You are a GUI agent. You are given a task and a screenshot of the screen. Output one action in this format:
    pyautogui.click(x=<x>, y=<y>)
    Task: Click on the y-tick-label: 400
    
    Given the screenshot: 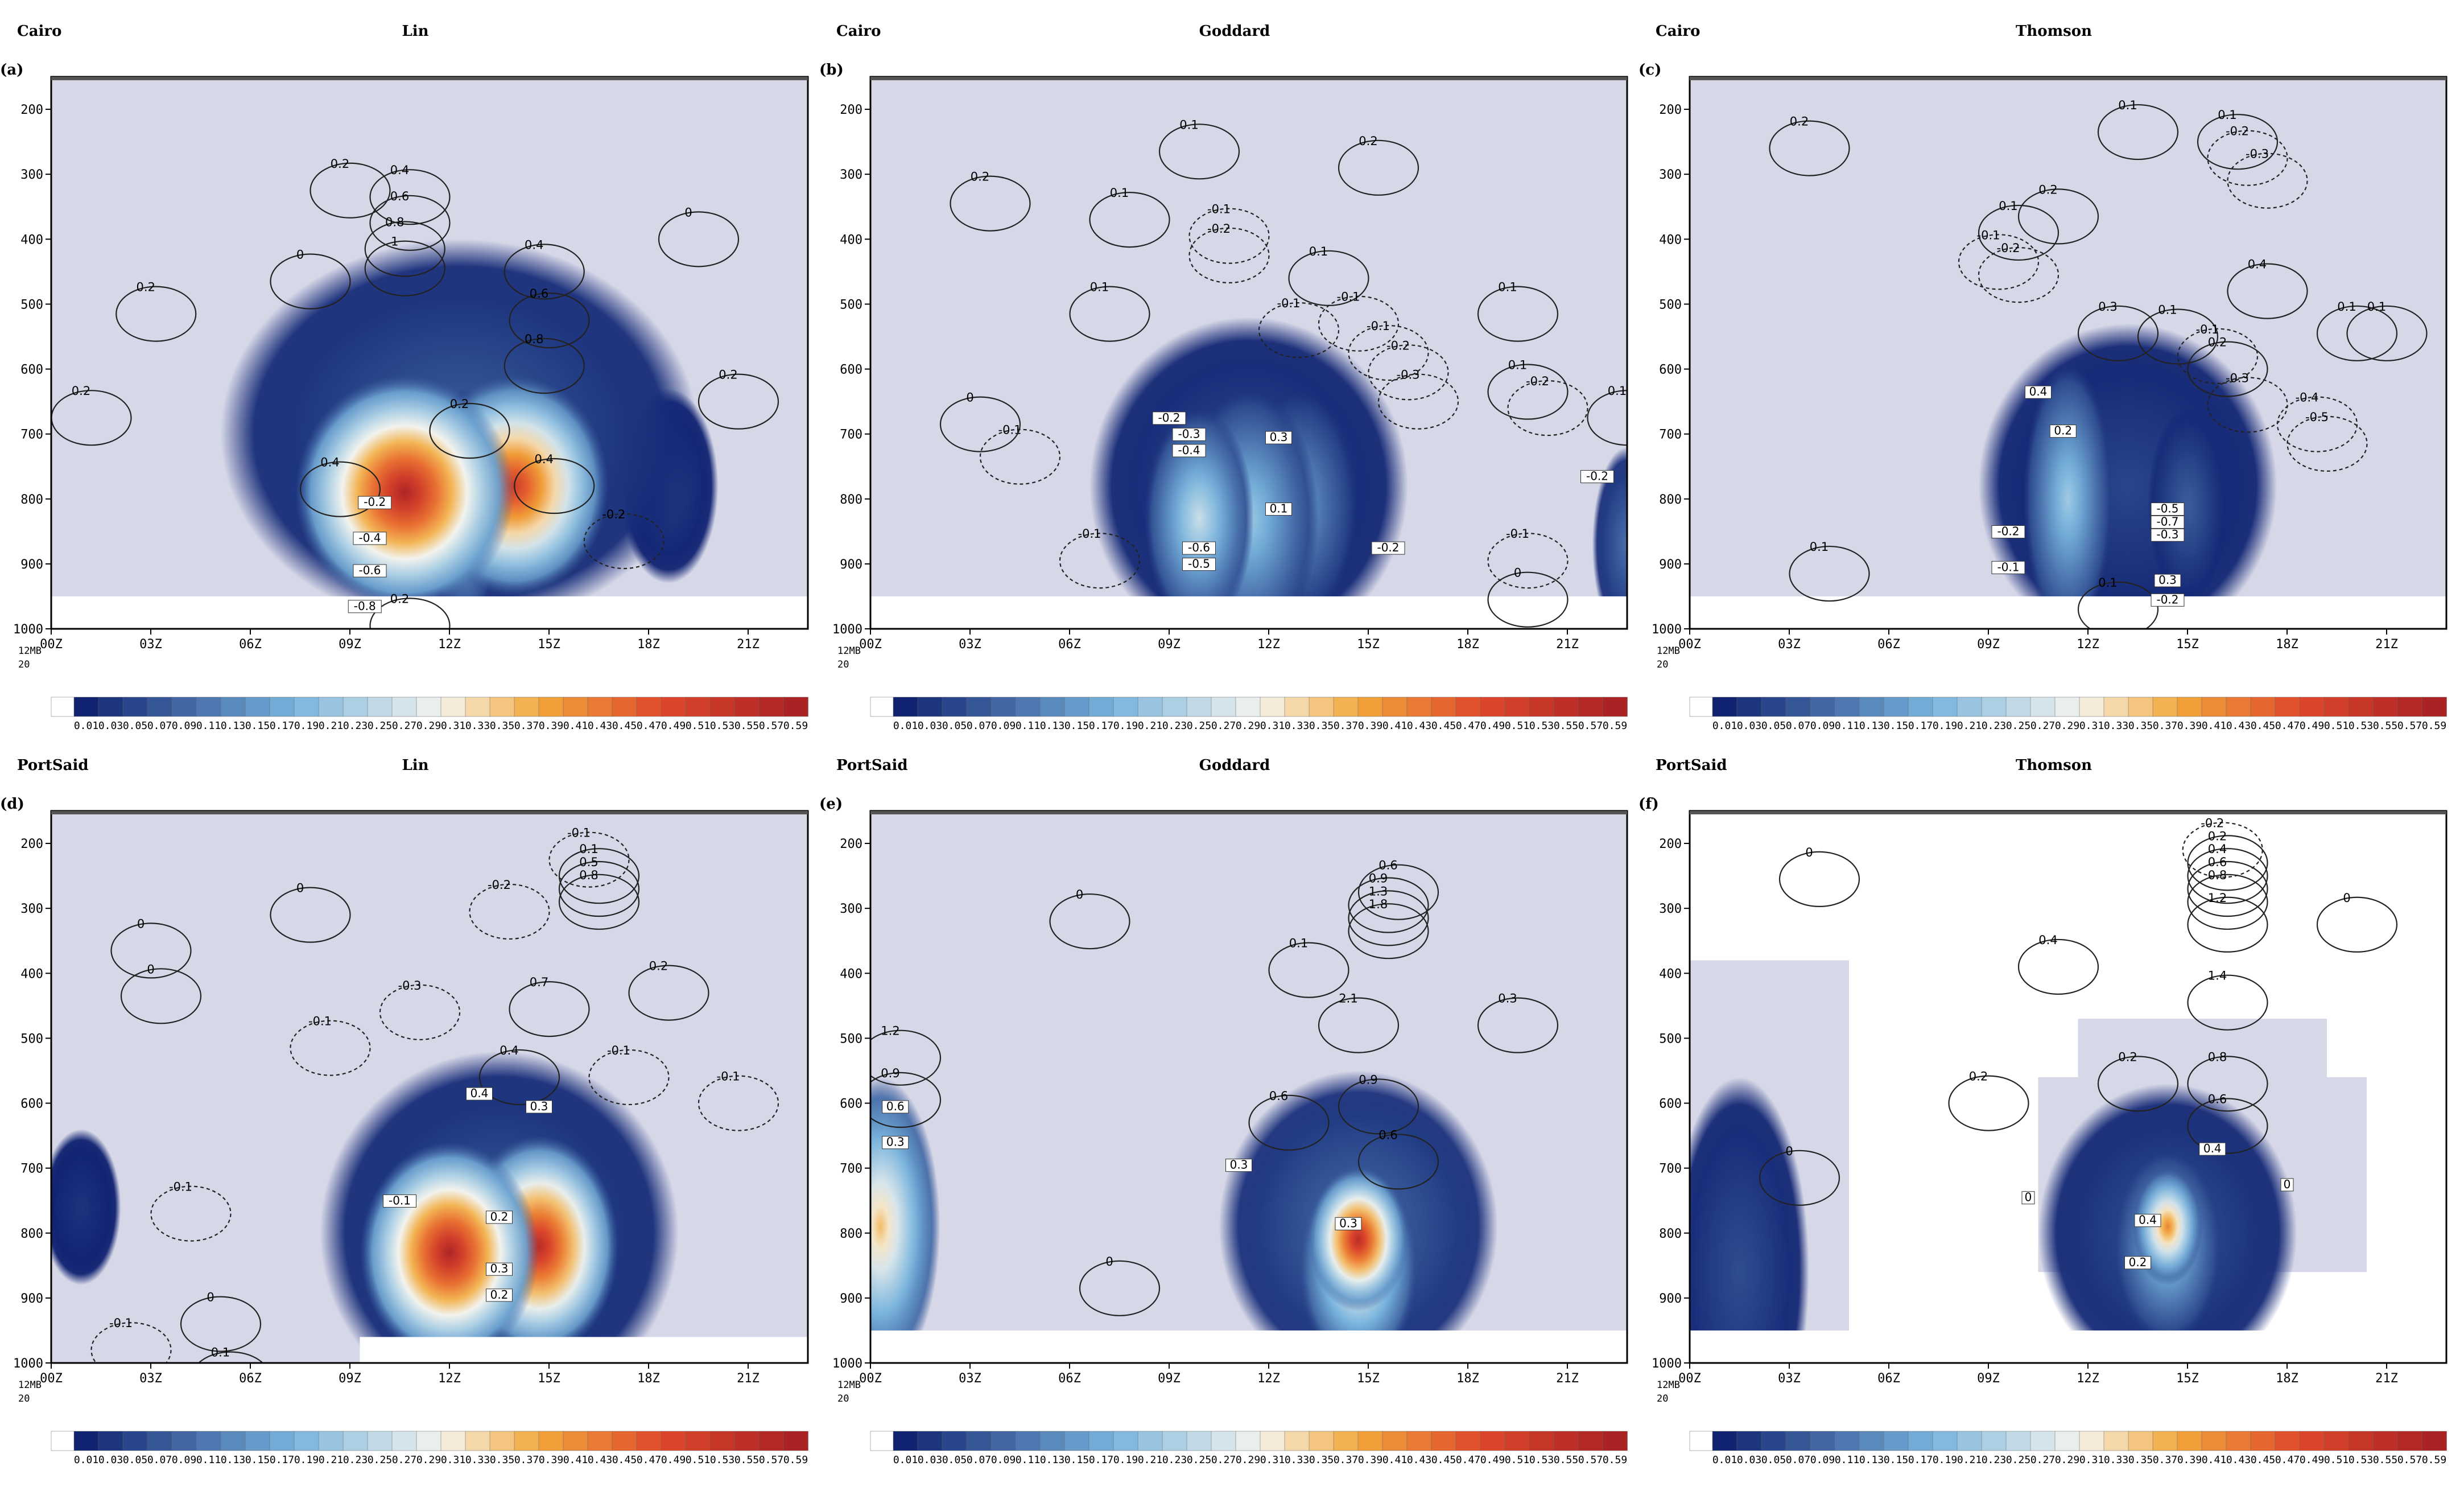 What is the action you would take?
    pyautogui.click(x=31, y=974)
    